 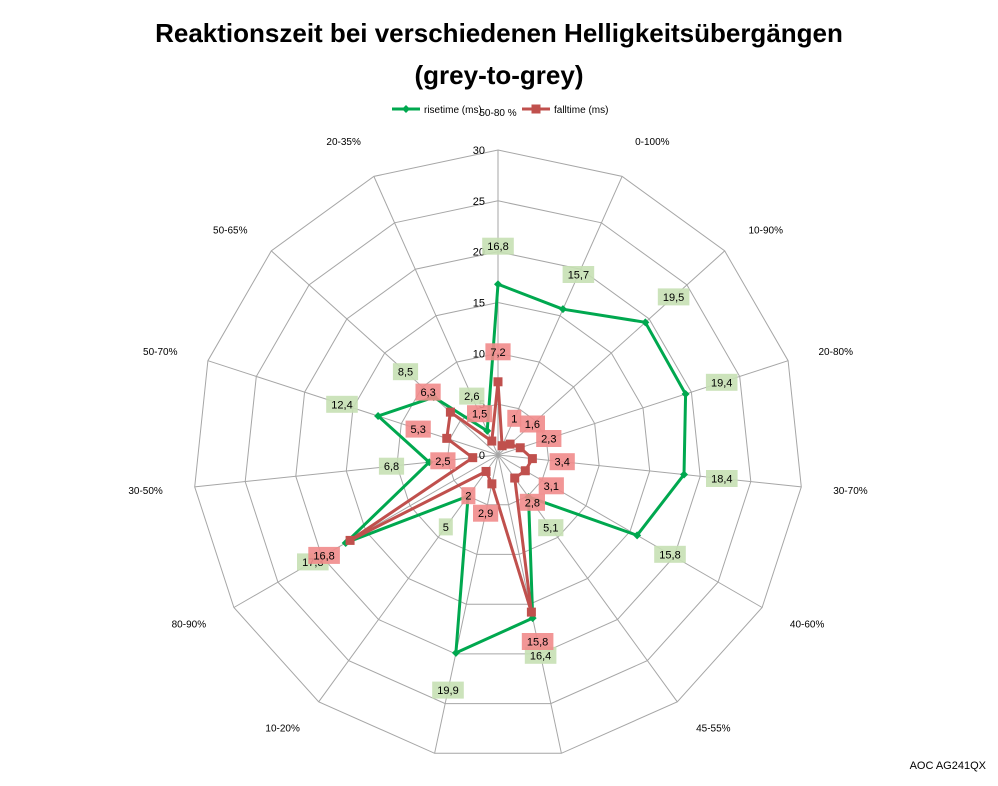 What do you see at coordinates (282, 729) in the screenshot?
I see `category-label-9: 10-20%` at bounding box center [282, 729].